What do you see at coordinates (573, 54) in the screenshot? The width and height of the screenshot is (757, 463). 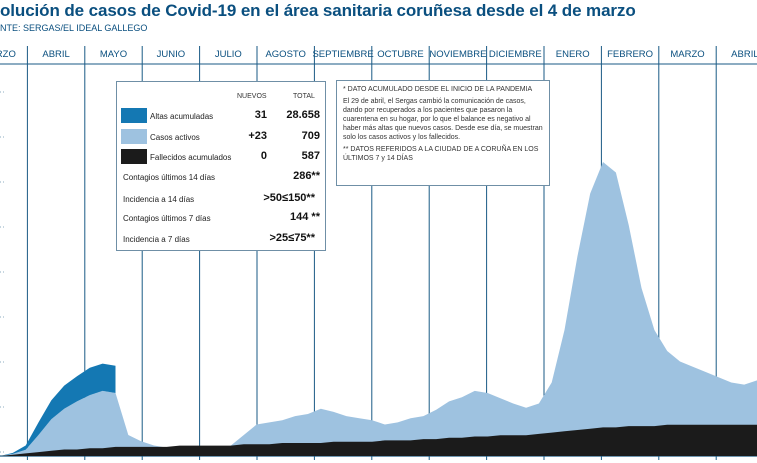 I see `month-label: ENERO` at bounding box center [573, 54].